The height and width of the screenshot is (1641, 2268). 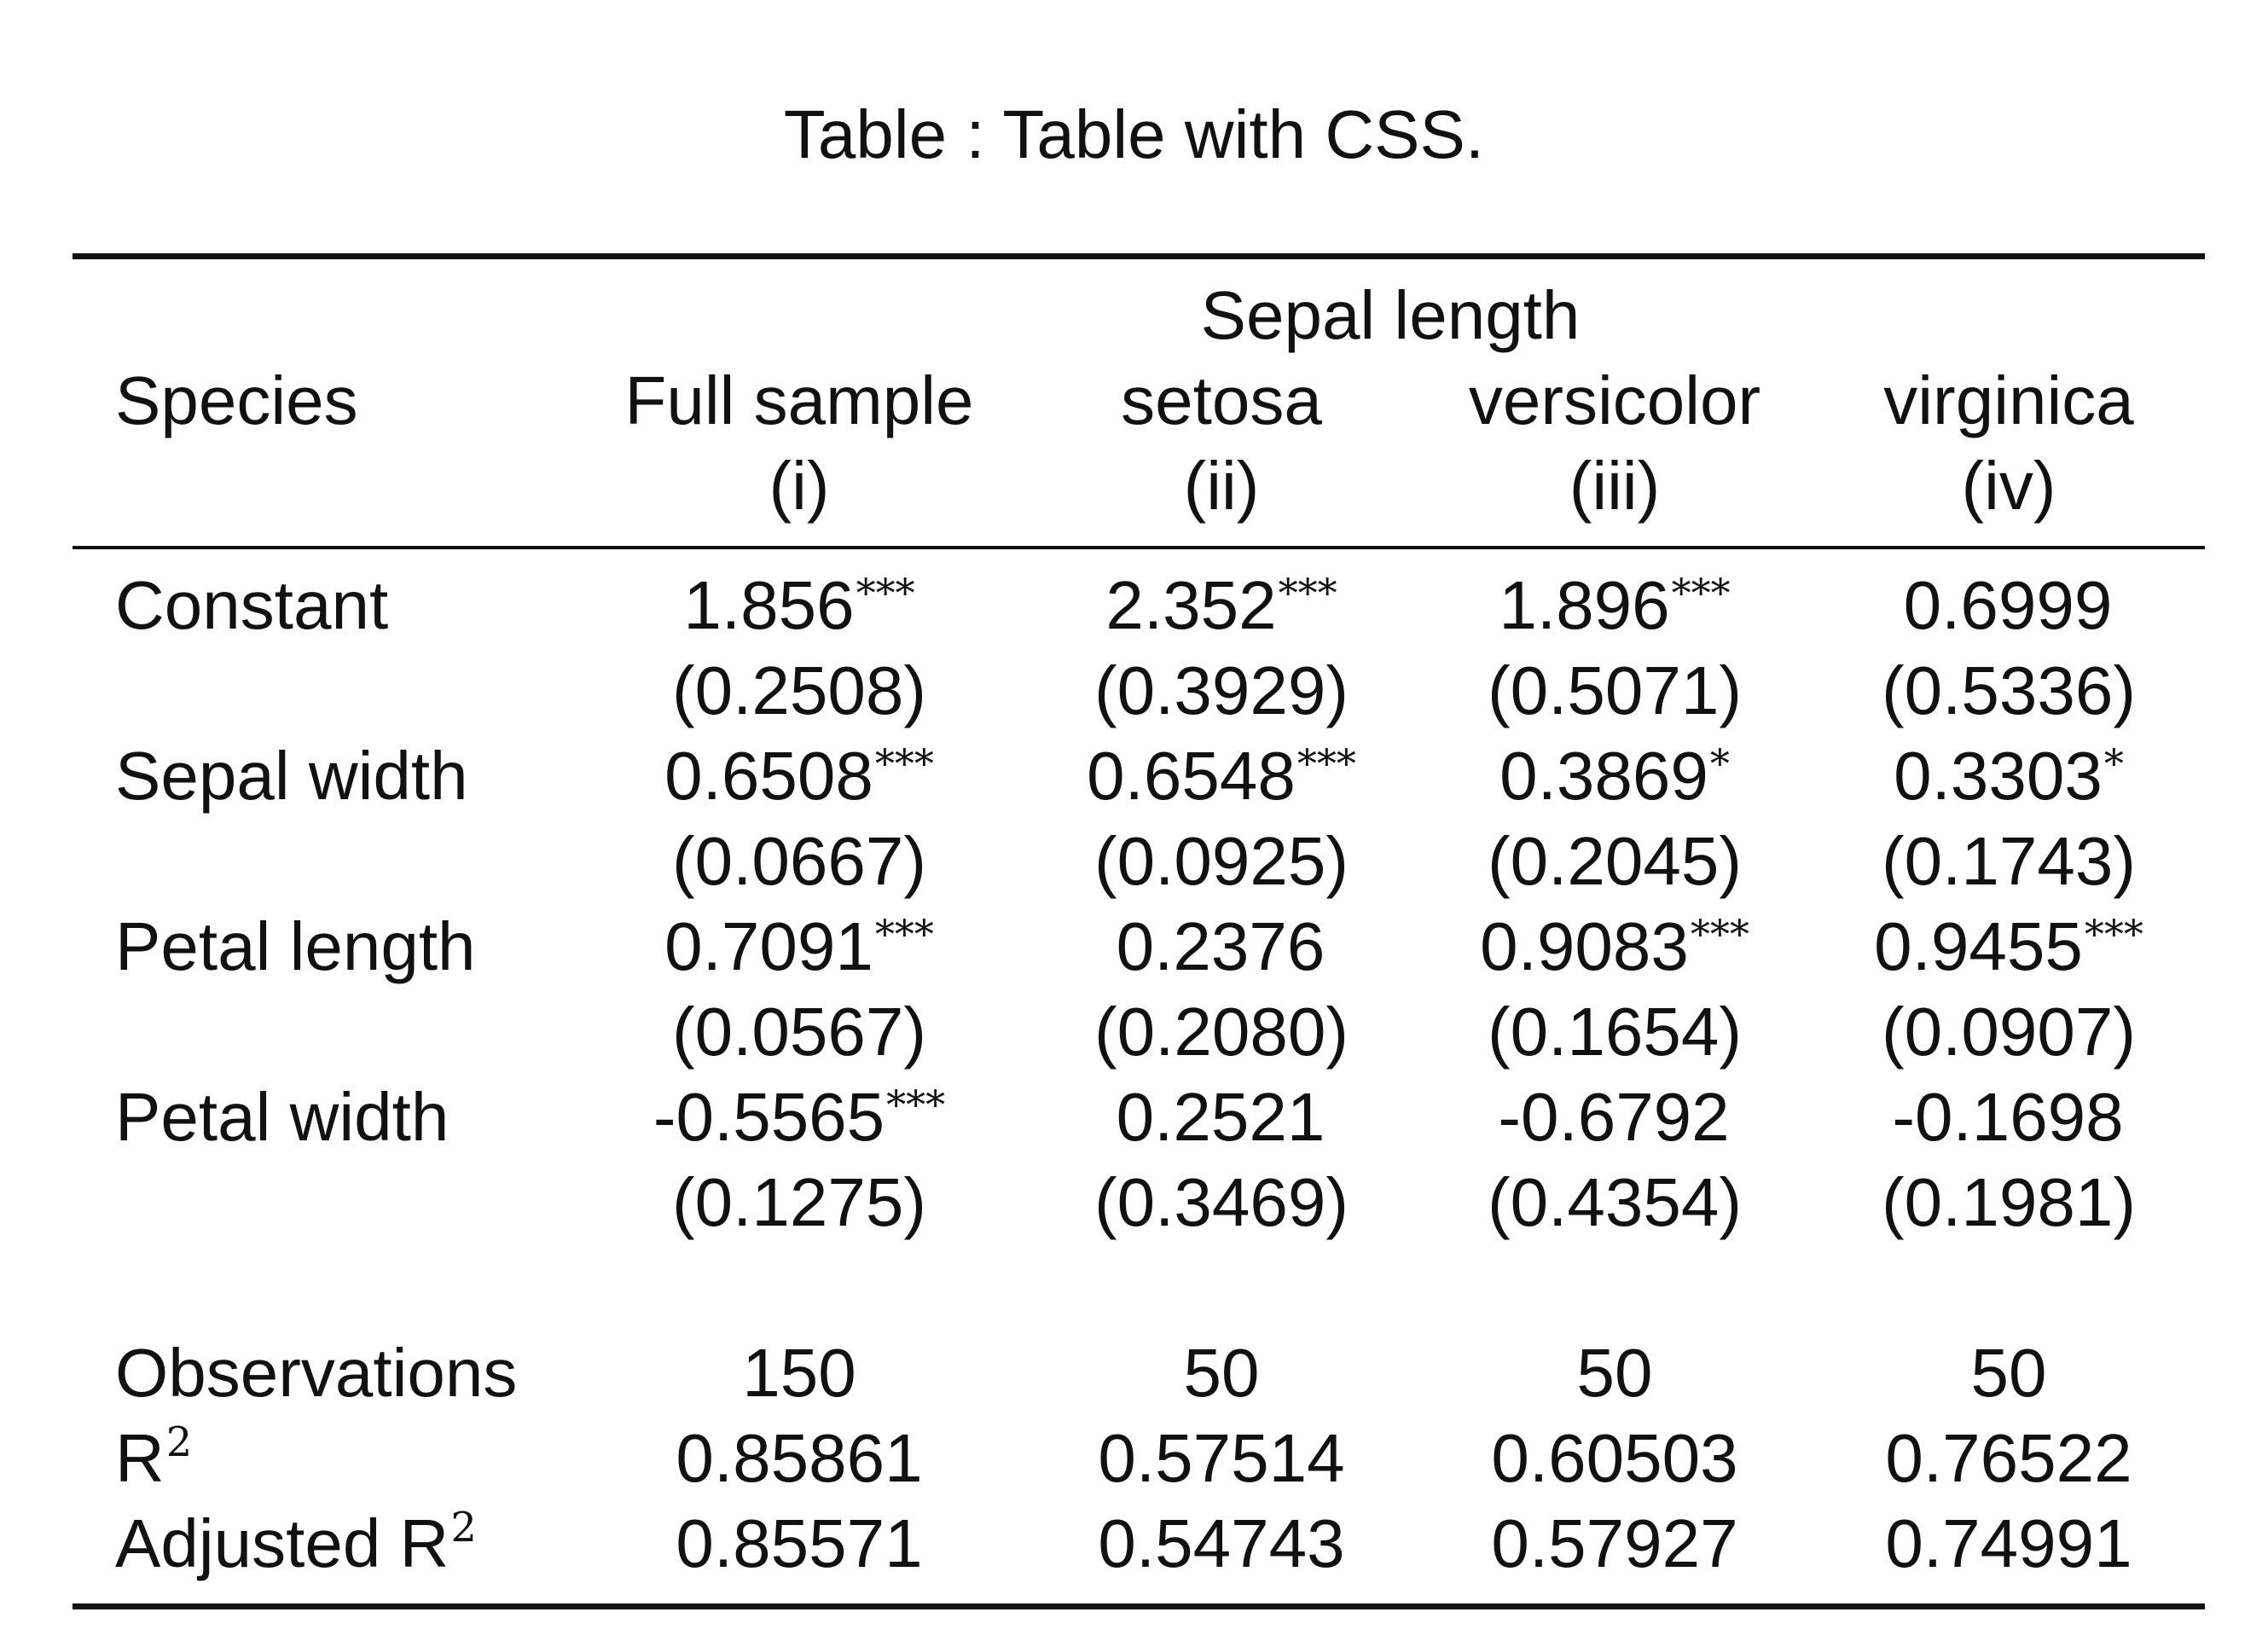 What do you see at coordinates (1191, 776) in the screenshot?
I see `coef-value: 0.6548` at bounding box center [1191, 776].